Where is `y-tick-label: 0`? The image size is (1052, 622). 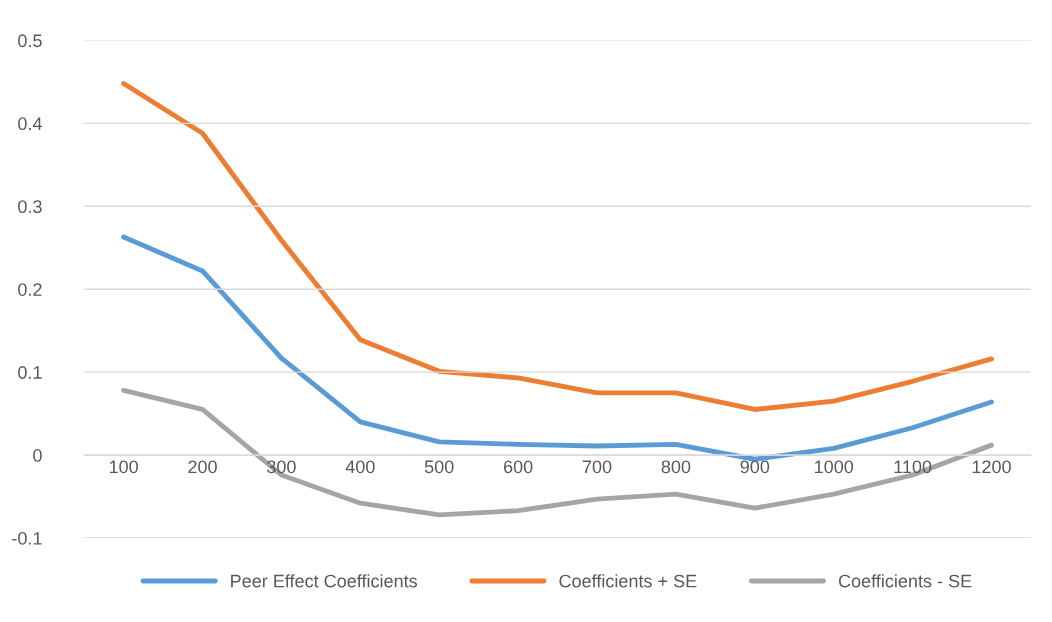 y-tick-label: 0 is located at coordinates (37, 455).